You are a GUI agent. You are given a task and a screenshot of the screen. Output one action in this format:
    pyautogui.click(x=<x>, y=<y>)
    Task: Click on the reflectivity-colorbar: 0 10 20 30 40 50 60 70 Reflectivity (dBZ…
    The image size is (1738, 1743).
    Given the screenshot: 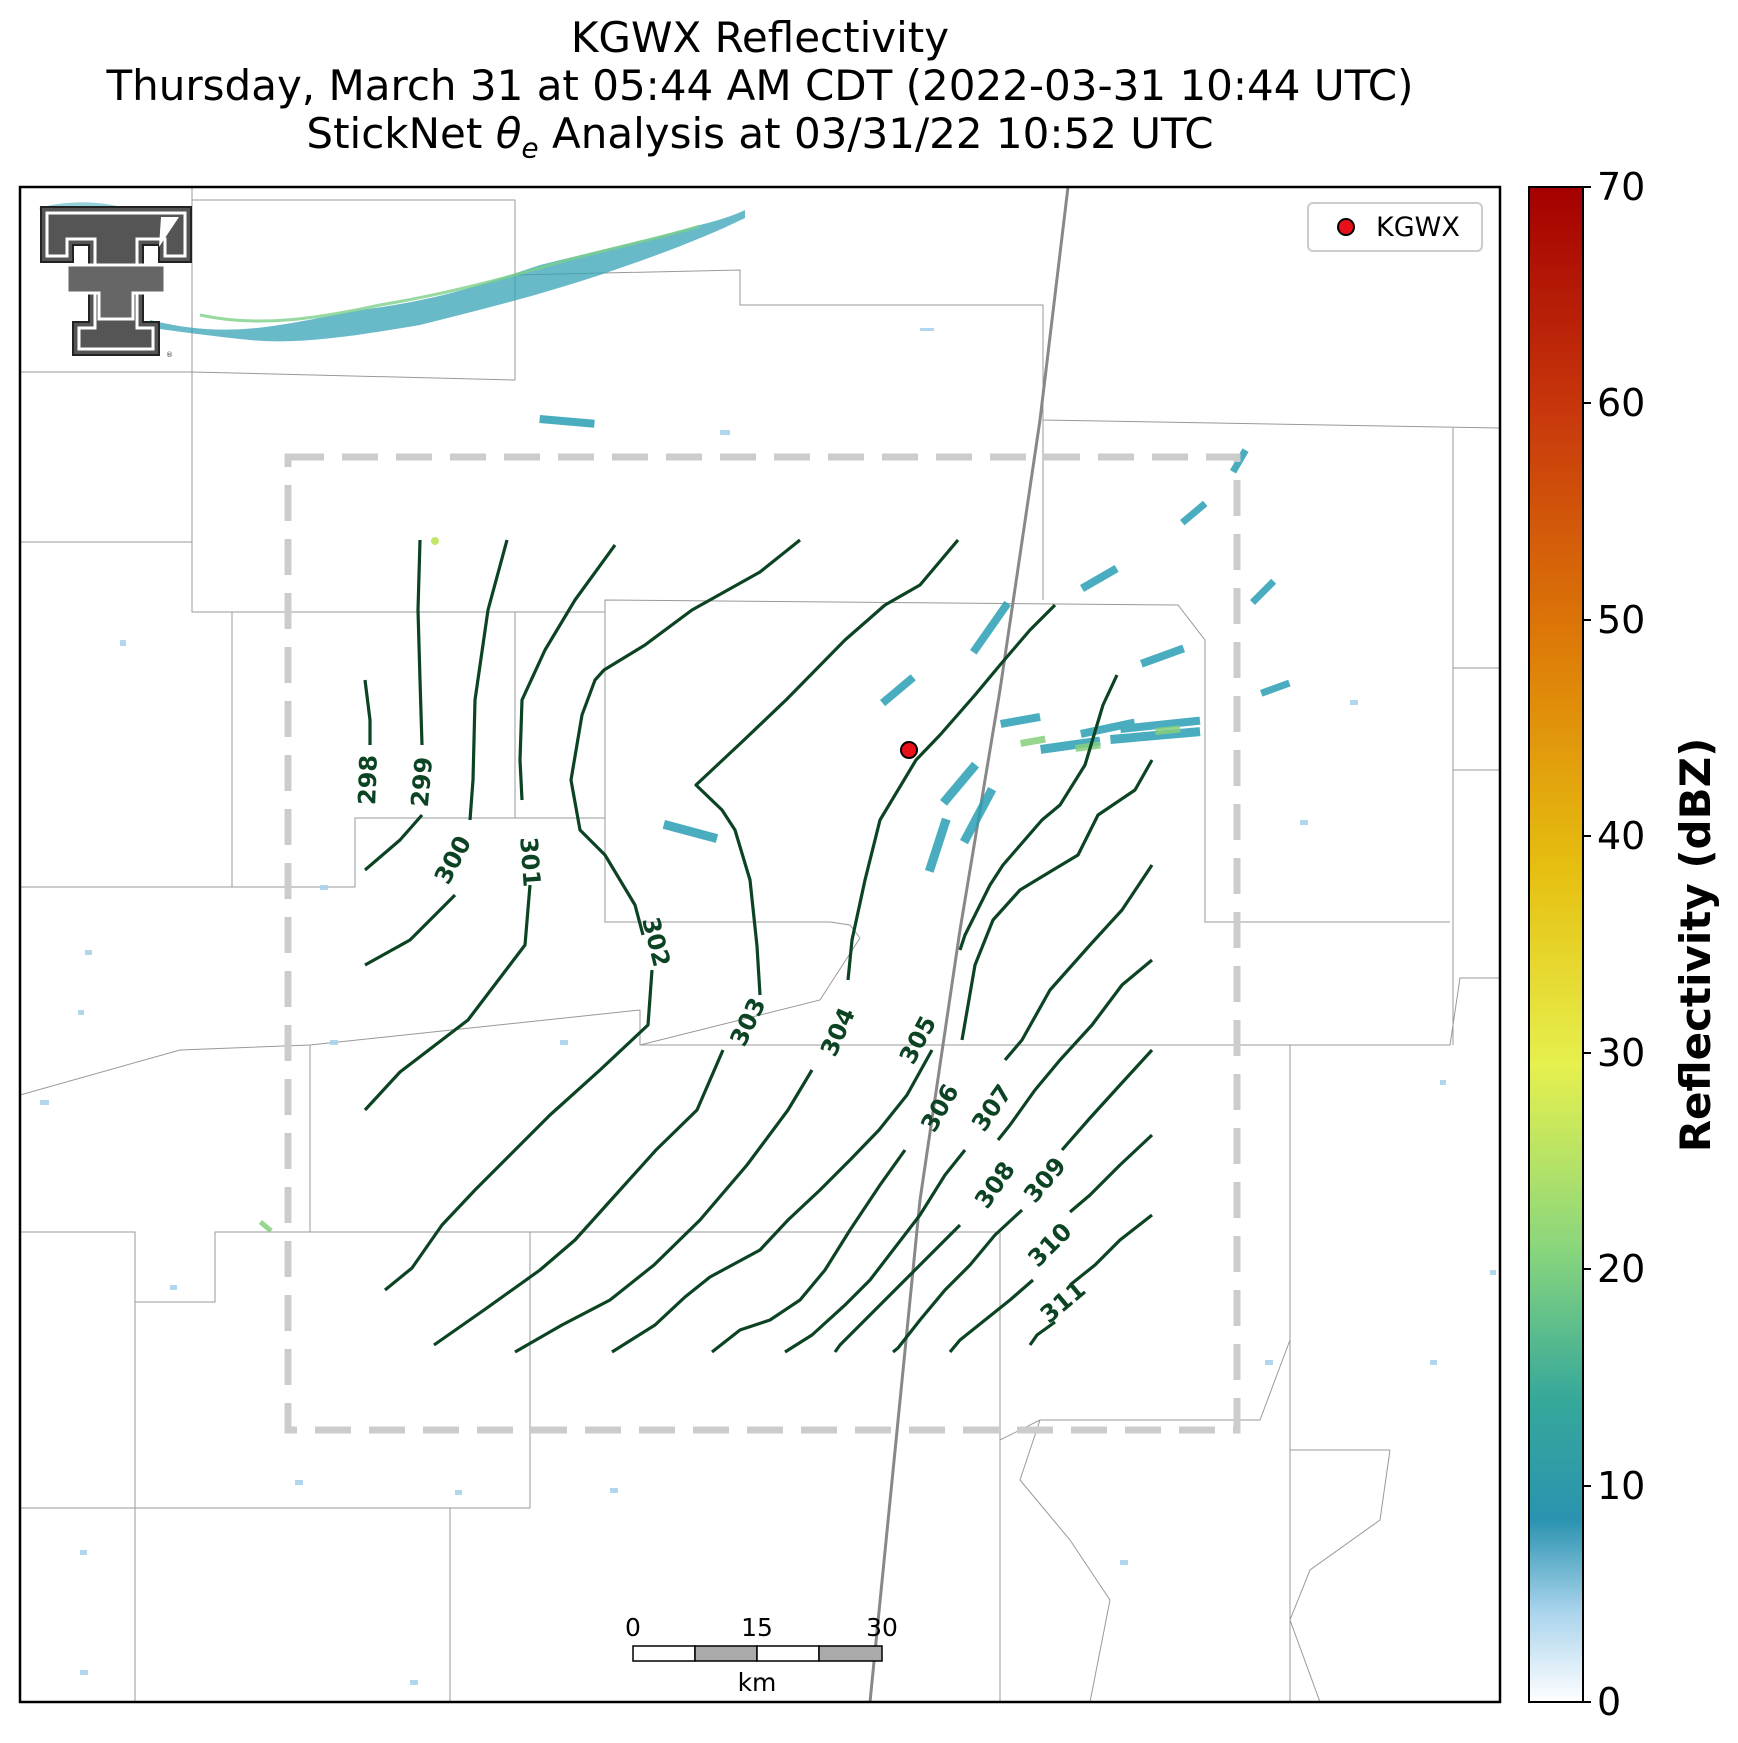 What is the action you would take?
    pyautogui.click(x=1624, y=944)
    